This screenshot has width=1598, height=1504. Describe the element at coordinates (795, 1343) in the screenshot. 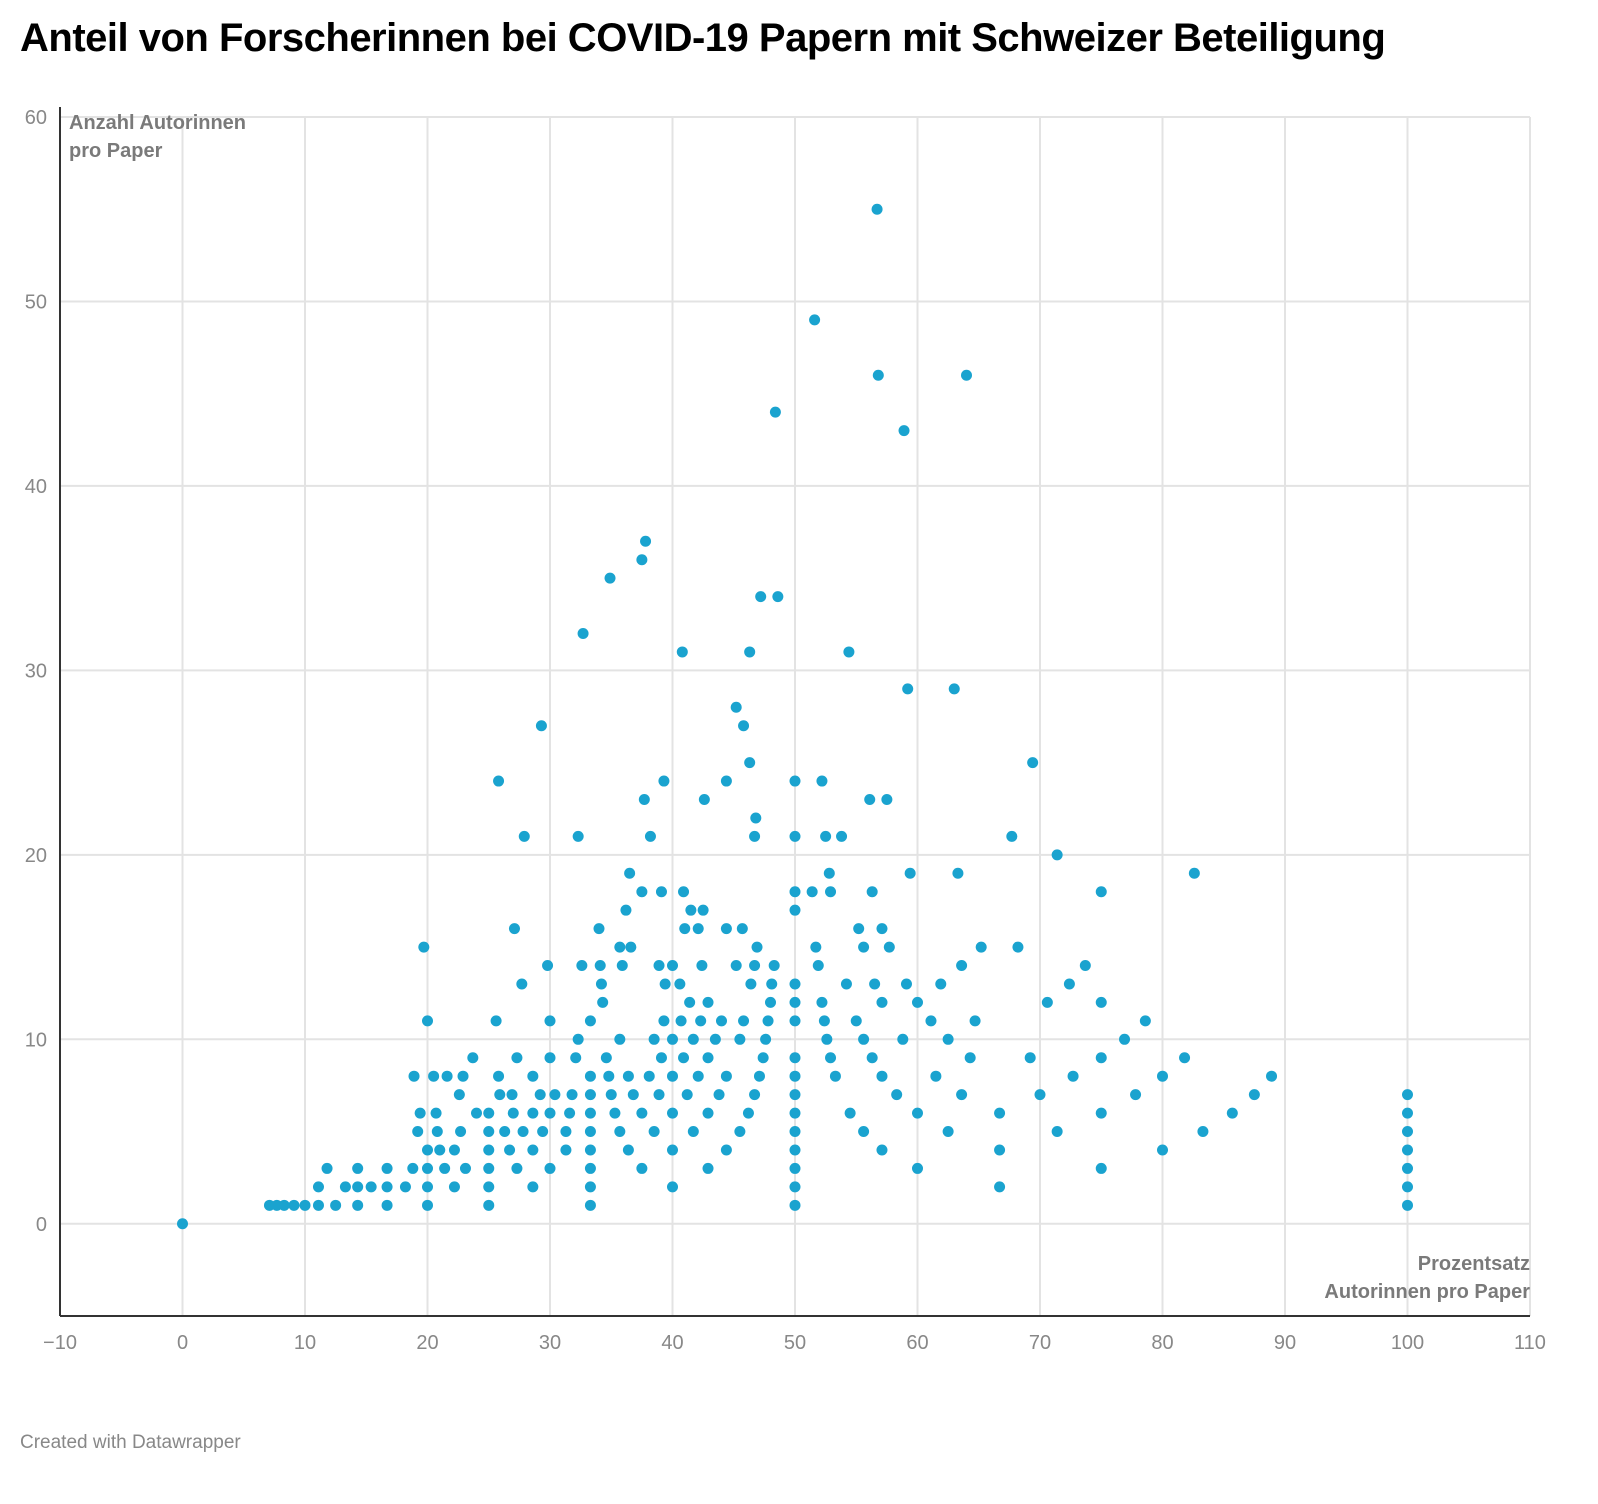

I see `x-tick-label: 50` at that location.